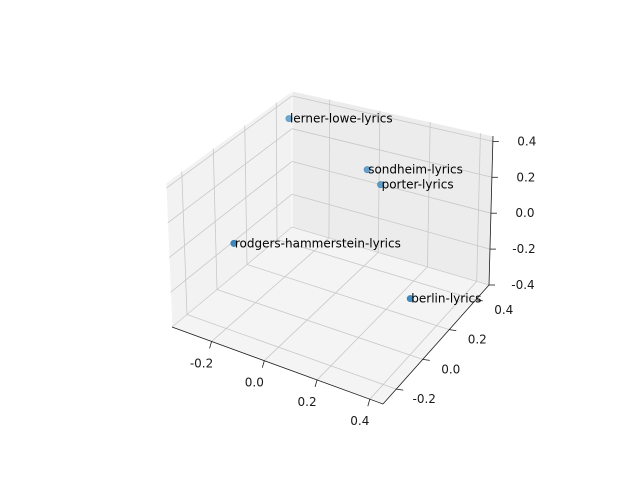 The height and width of the screenshot is (480, 640). What do you see at coordinates (522, 285) in the screenshot?
I see `z-tick-label: -0.4` at bounding box center [522, 285].